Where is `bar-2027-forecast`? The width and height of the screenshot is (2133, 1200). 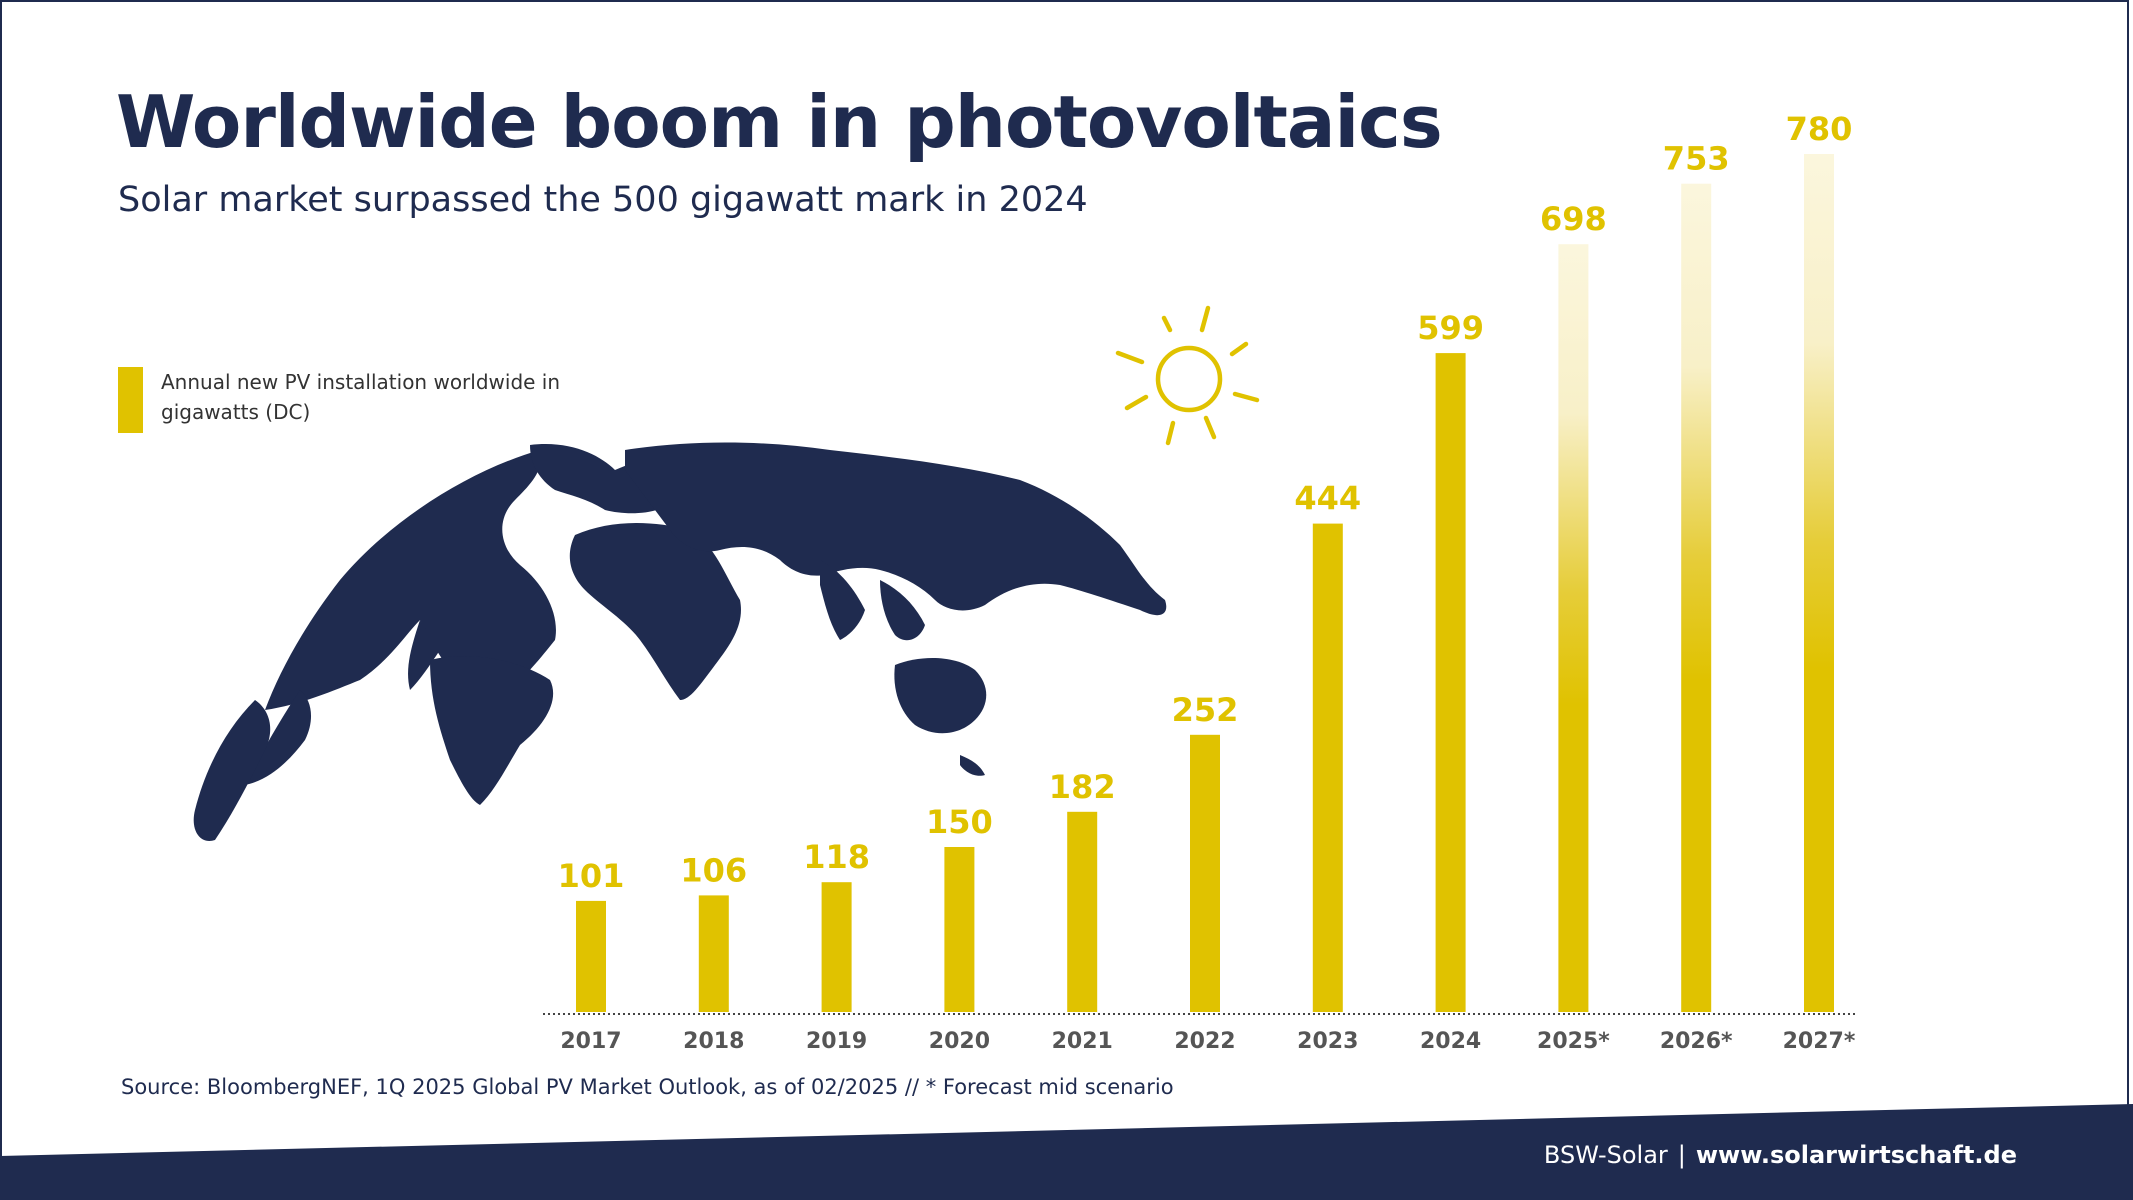
bar-2027-forecast is located at coordinates (1819, 583).